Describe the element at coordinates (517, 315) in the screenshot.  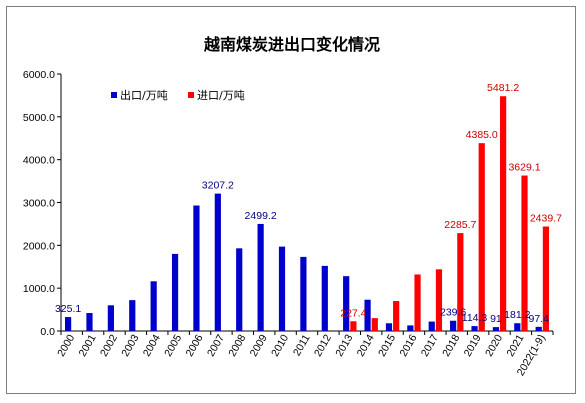
I see `export-data-label: 181.2` at that location.